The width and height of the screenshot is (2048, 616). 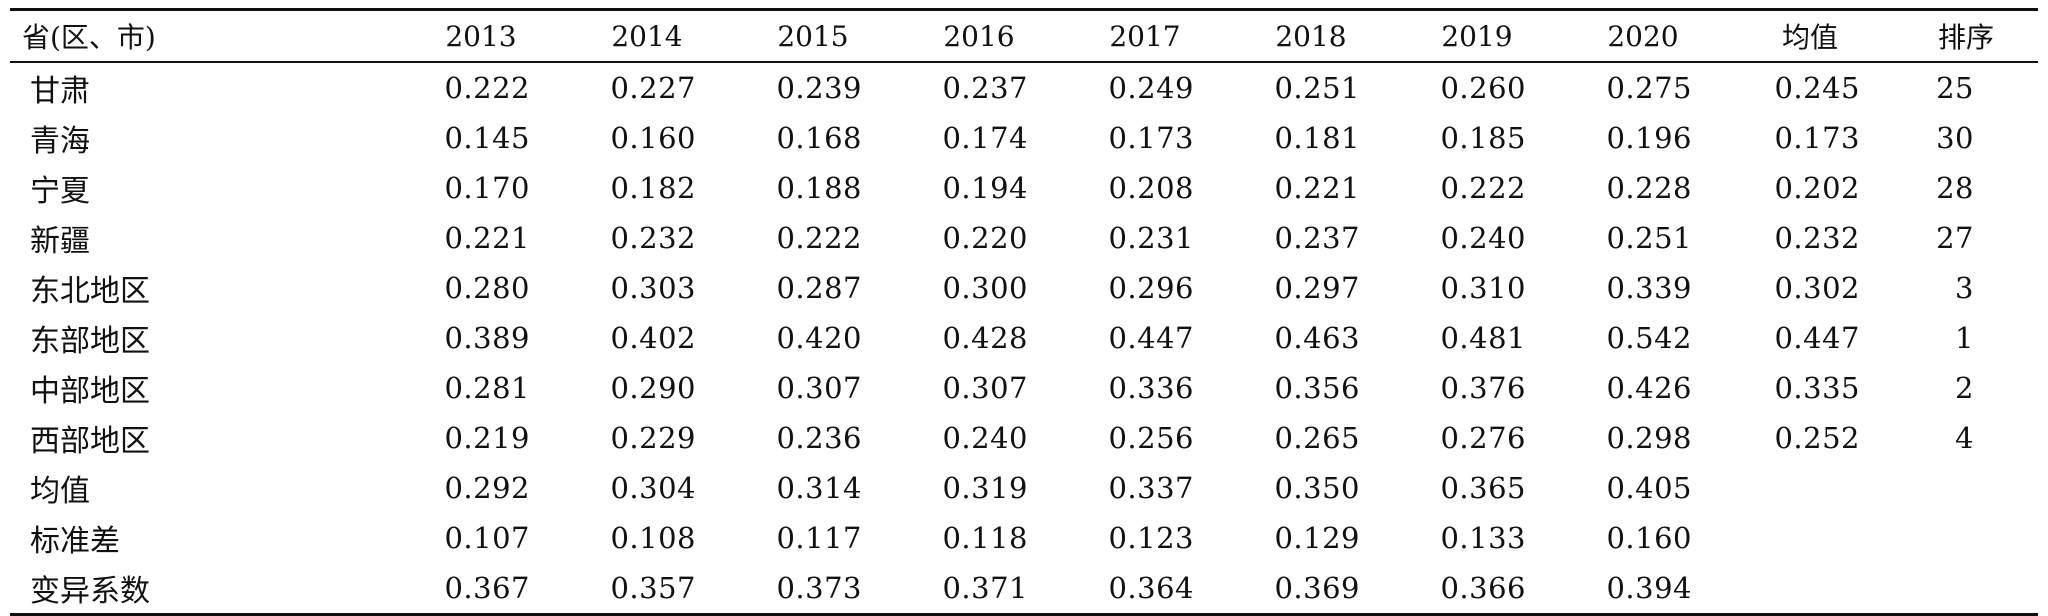 I want to click on rank-cell: 2, so click(x=1964, y=388).